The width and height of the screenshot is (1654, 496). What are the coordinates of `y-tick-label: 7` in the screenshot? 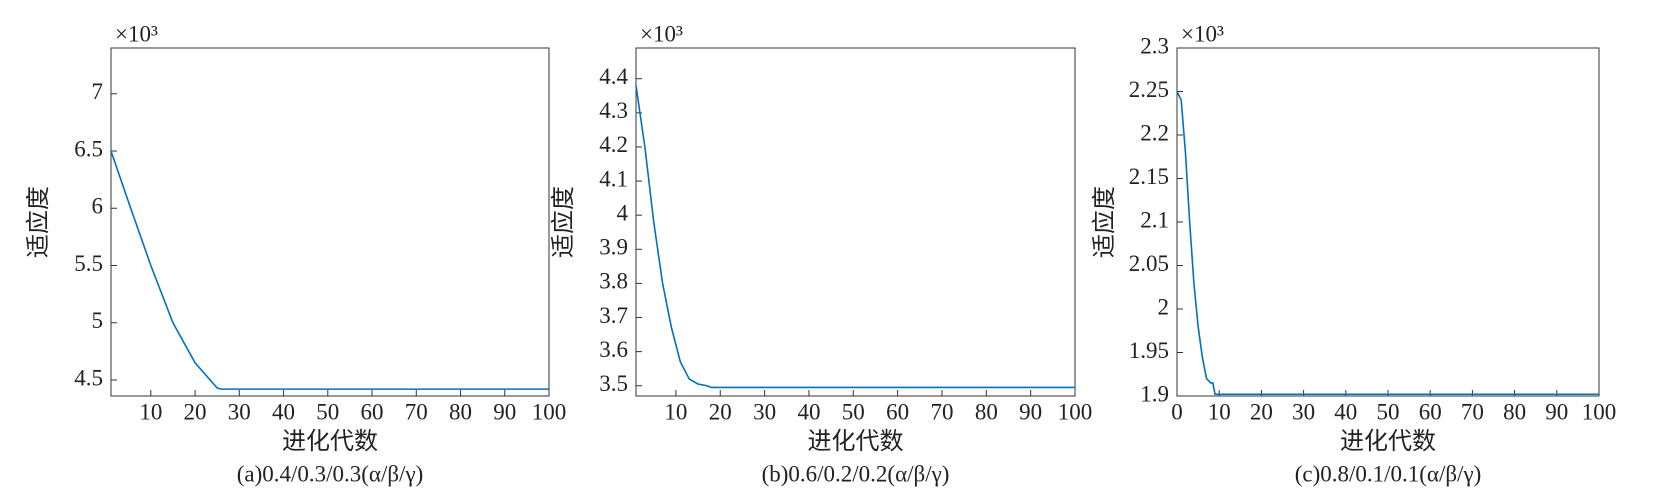 It's located at (98, 91).